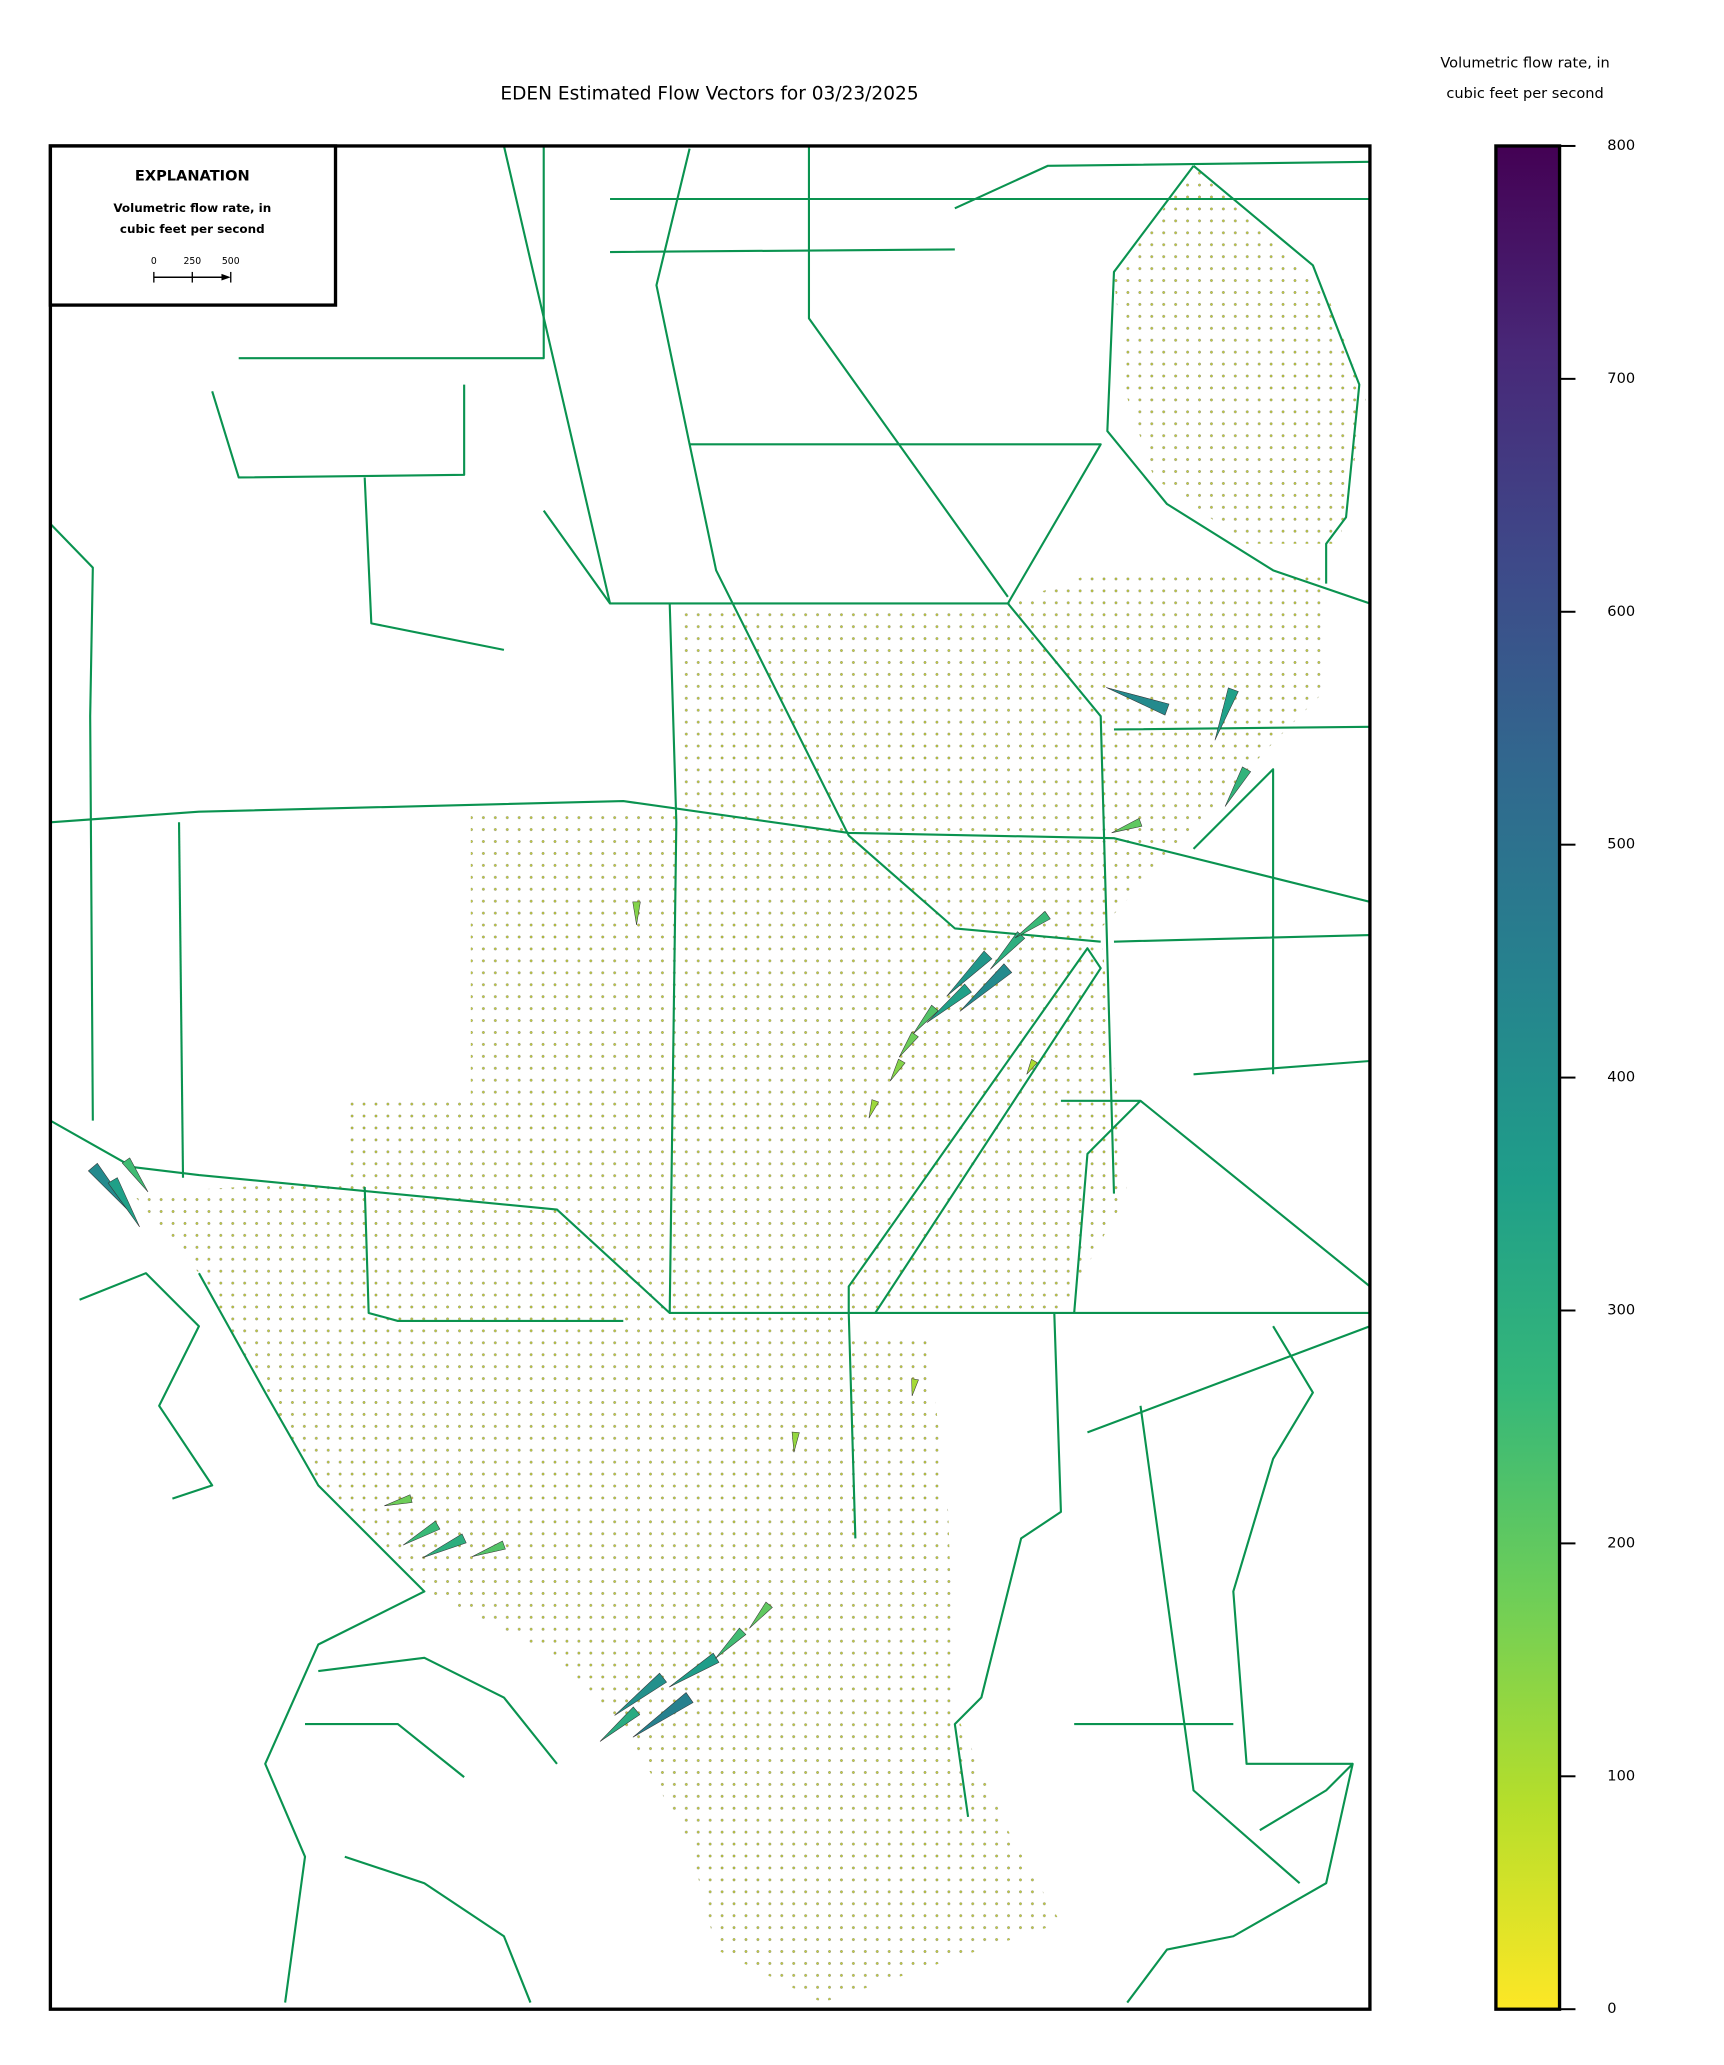 The image size is (1724, 2065). I want to click on vector-field, so click(1239, 354).